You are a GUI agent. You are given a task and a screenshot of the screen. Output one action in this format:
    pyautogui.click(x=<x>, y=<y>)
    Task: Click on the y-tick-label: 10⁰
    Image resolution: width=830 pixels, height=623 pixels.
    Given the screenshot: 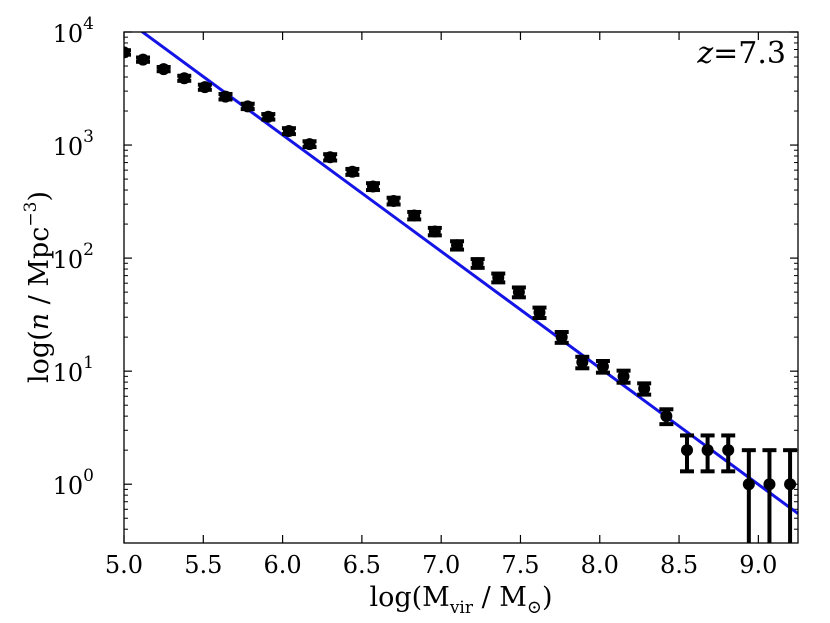 What is the action you would take?
    pyautogui.click(x=73, y=483)
    